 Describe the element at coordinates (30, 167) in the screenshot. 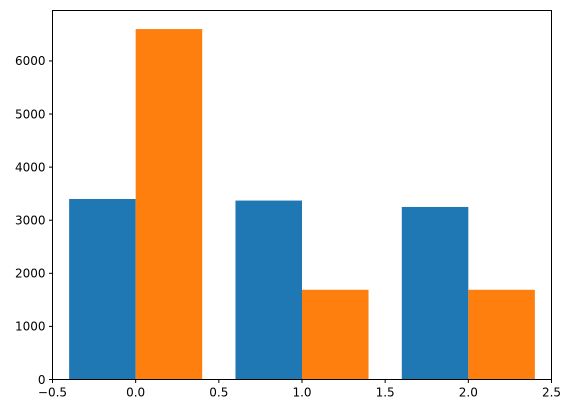

I see `y-tick-label: 4000` at that location.